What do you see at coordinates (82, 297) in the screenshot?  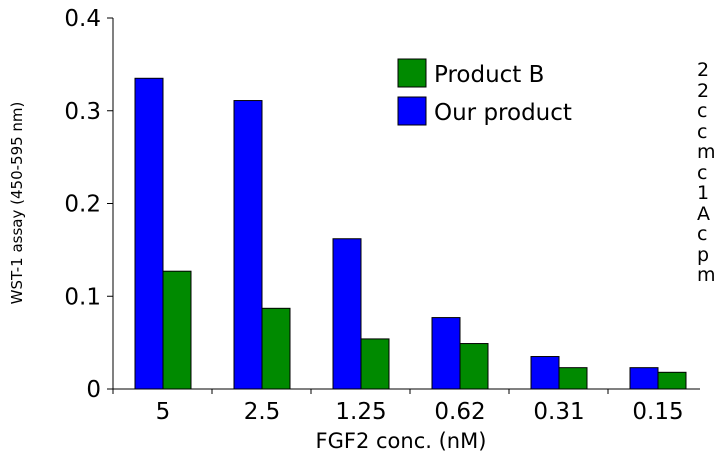 I see `y-tick-label: 0.1` at bounding box center [82, 297].